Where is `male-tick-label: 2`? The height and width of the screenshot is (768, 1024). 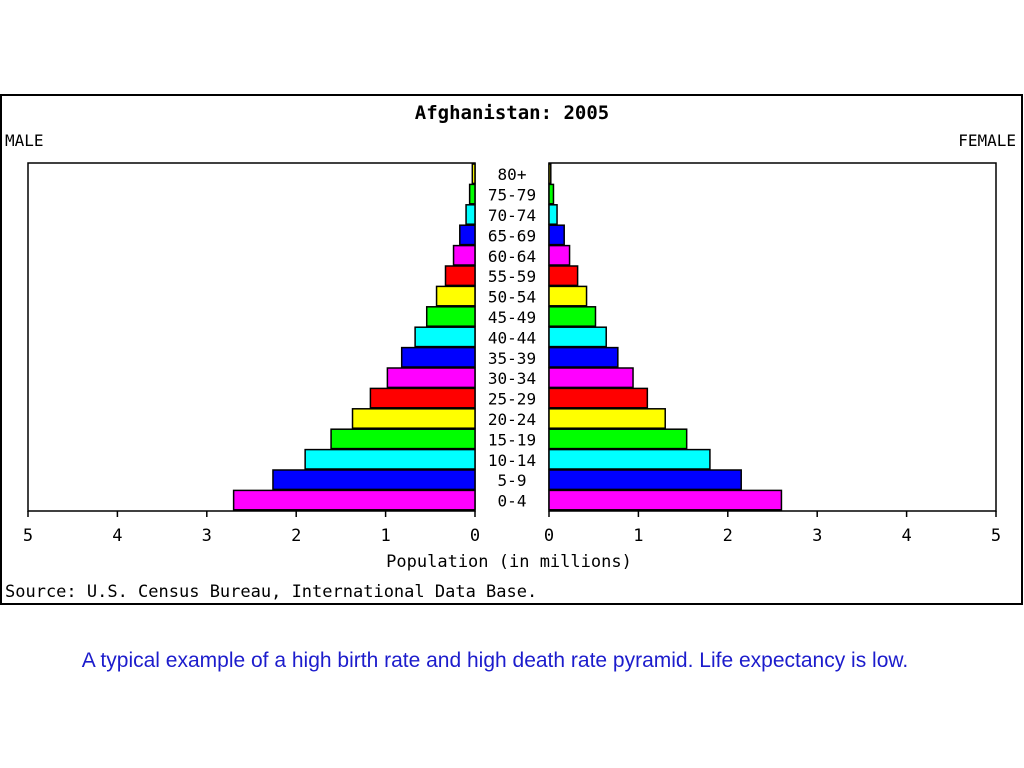 male-tick-label: 2 is located at coordinates (296, 536).